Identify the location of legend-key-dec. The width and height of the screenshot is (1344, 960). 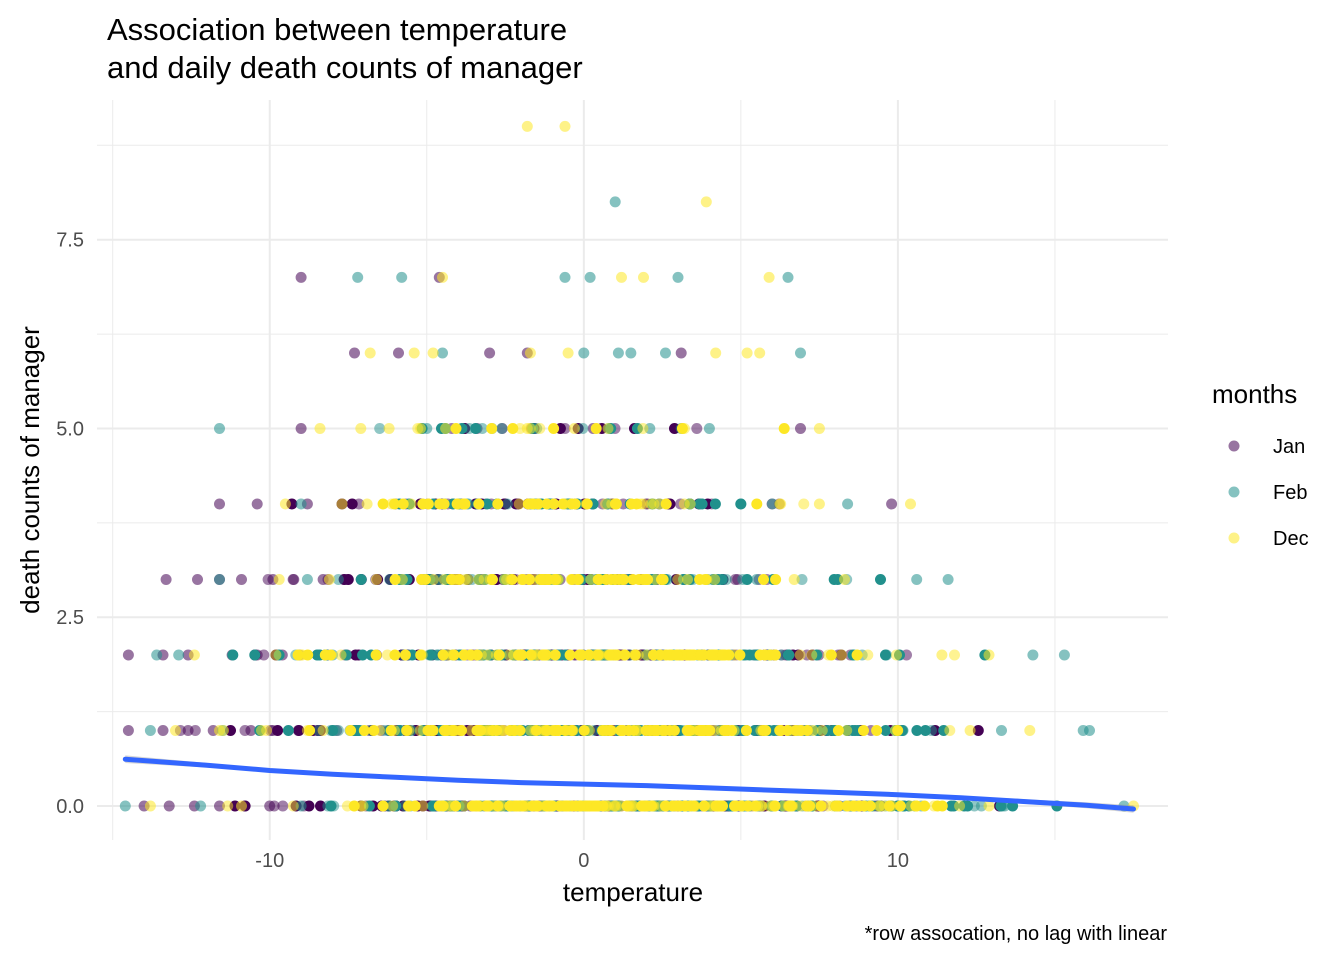
(1234, 538).